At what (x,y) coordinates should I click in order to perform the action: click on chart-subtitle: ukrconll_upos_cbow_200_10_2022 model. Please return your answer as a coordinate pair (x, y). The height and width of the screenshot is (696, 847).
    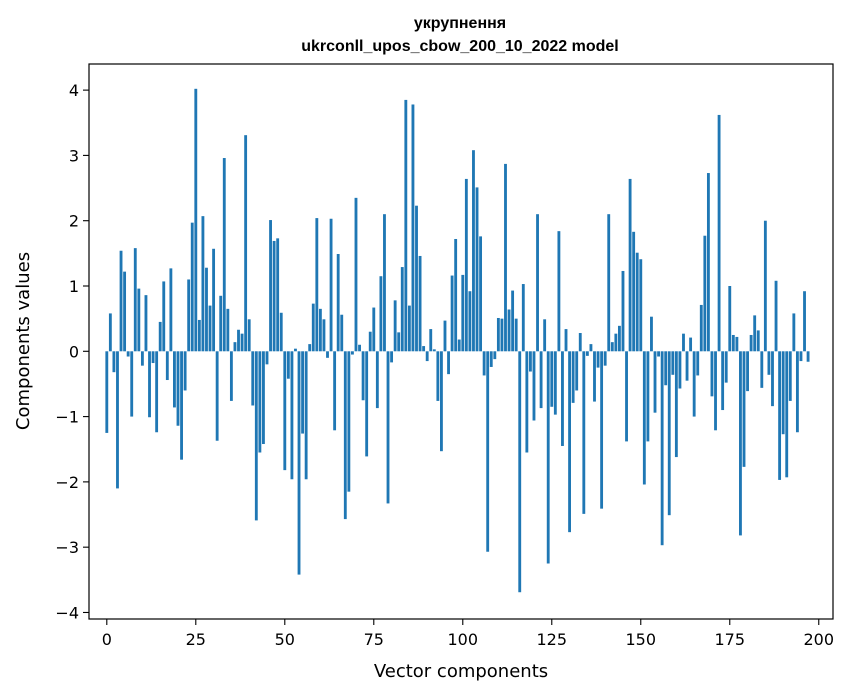
    Looking at the image, I should click on (459, 46).